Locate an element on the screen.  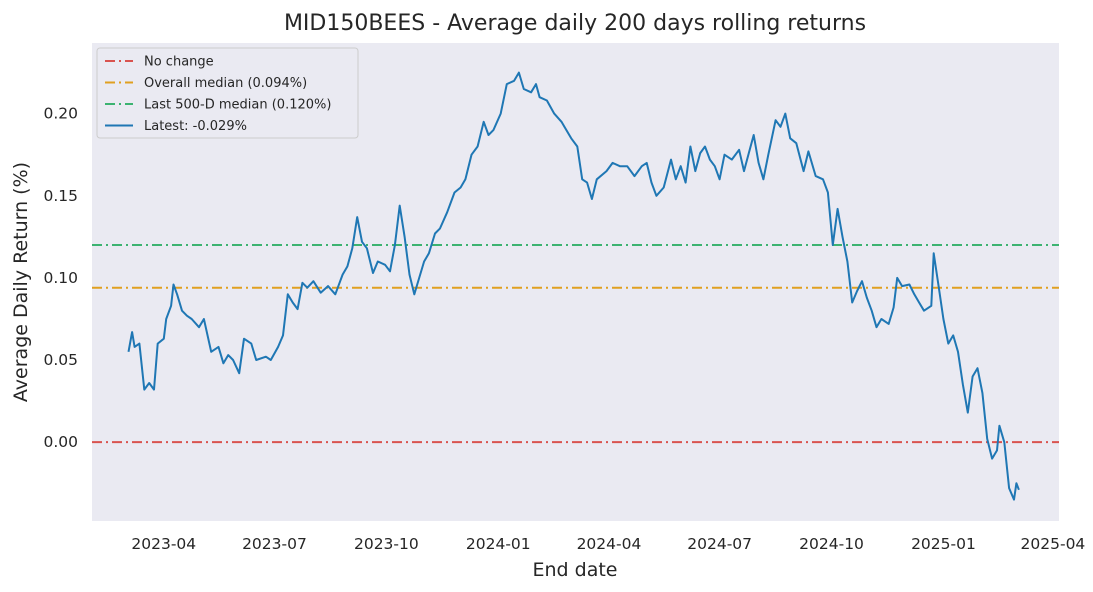
y-tick-label: 0.15 is located at coordinates (60, 196).